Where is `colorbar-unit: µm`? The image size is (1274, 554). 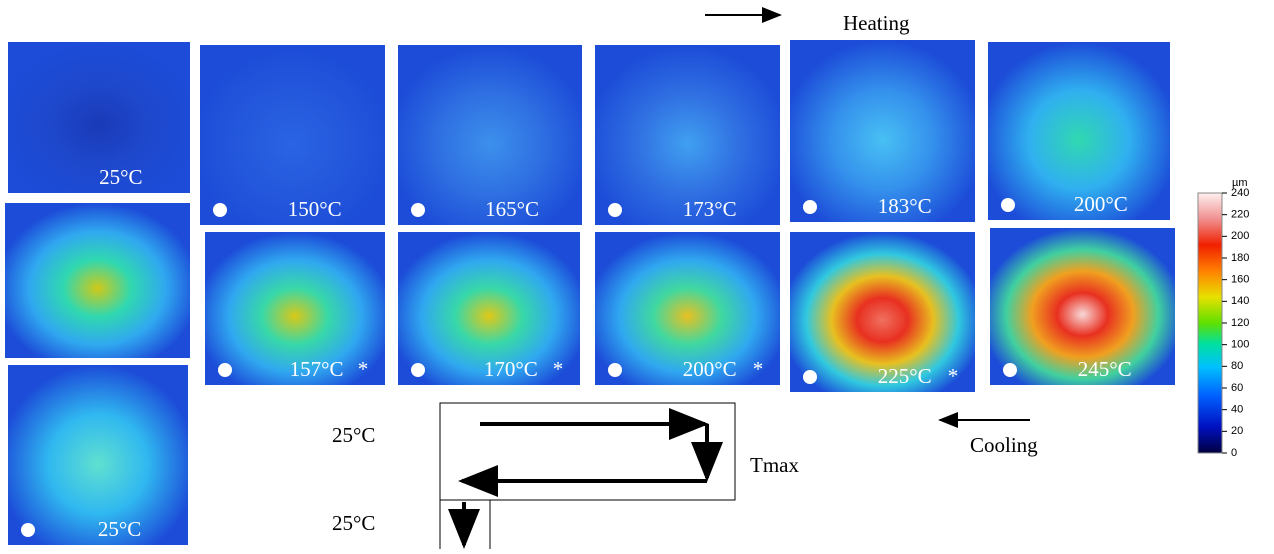
colorbar-unit: µm is located at coordinates (1240, 183).